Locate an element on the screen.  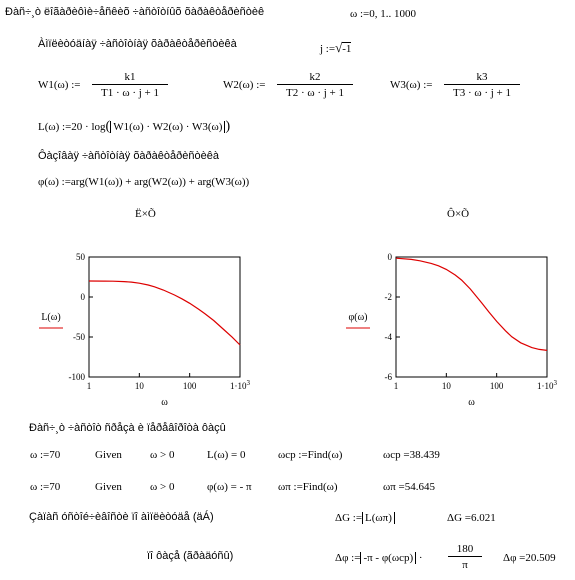
gain-margin-formula: ΔG := L(ωπ) is located at coordinates (365, 518).